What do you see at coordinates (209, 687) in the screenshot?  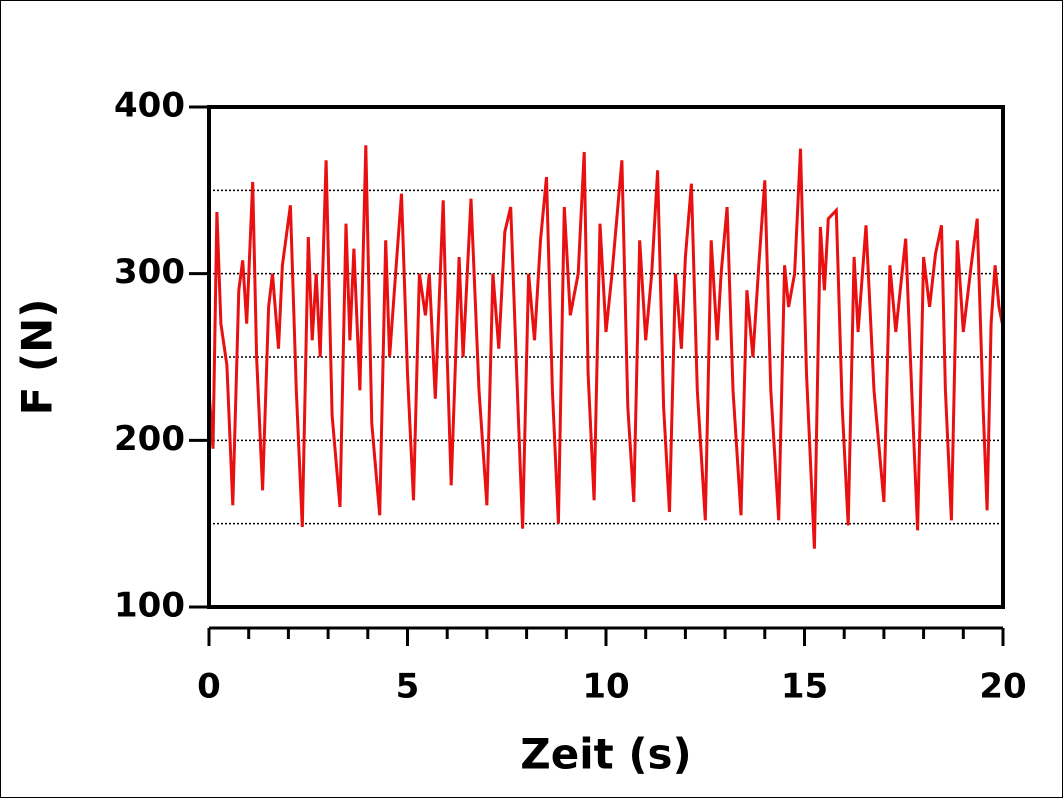 I see `x-tick-label: 0` at bounding box center [209, 687].